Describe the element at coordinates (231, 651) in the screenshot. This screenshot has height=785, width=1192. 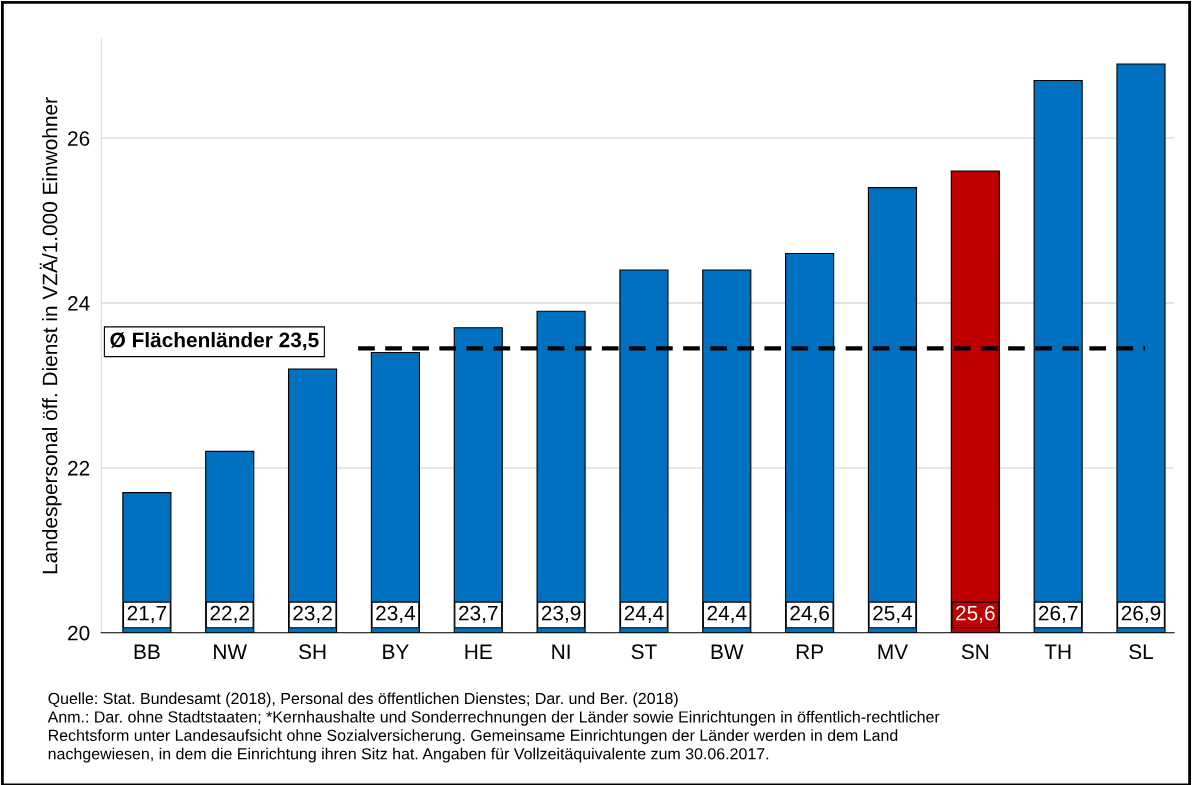
I see `x-tick-label: NW` at that location.